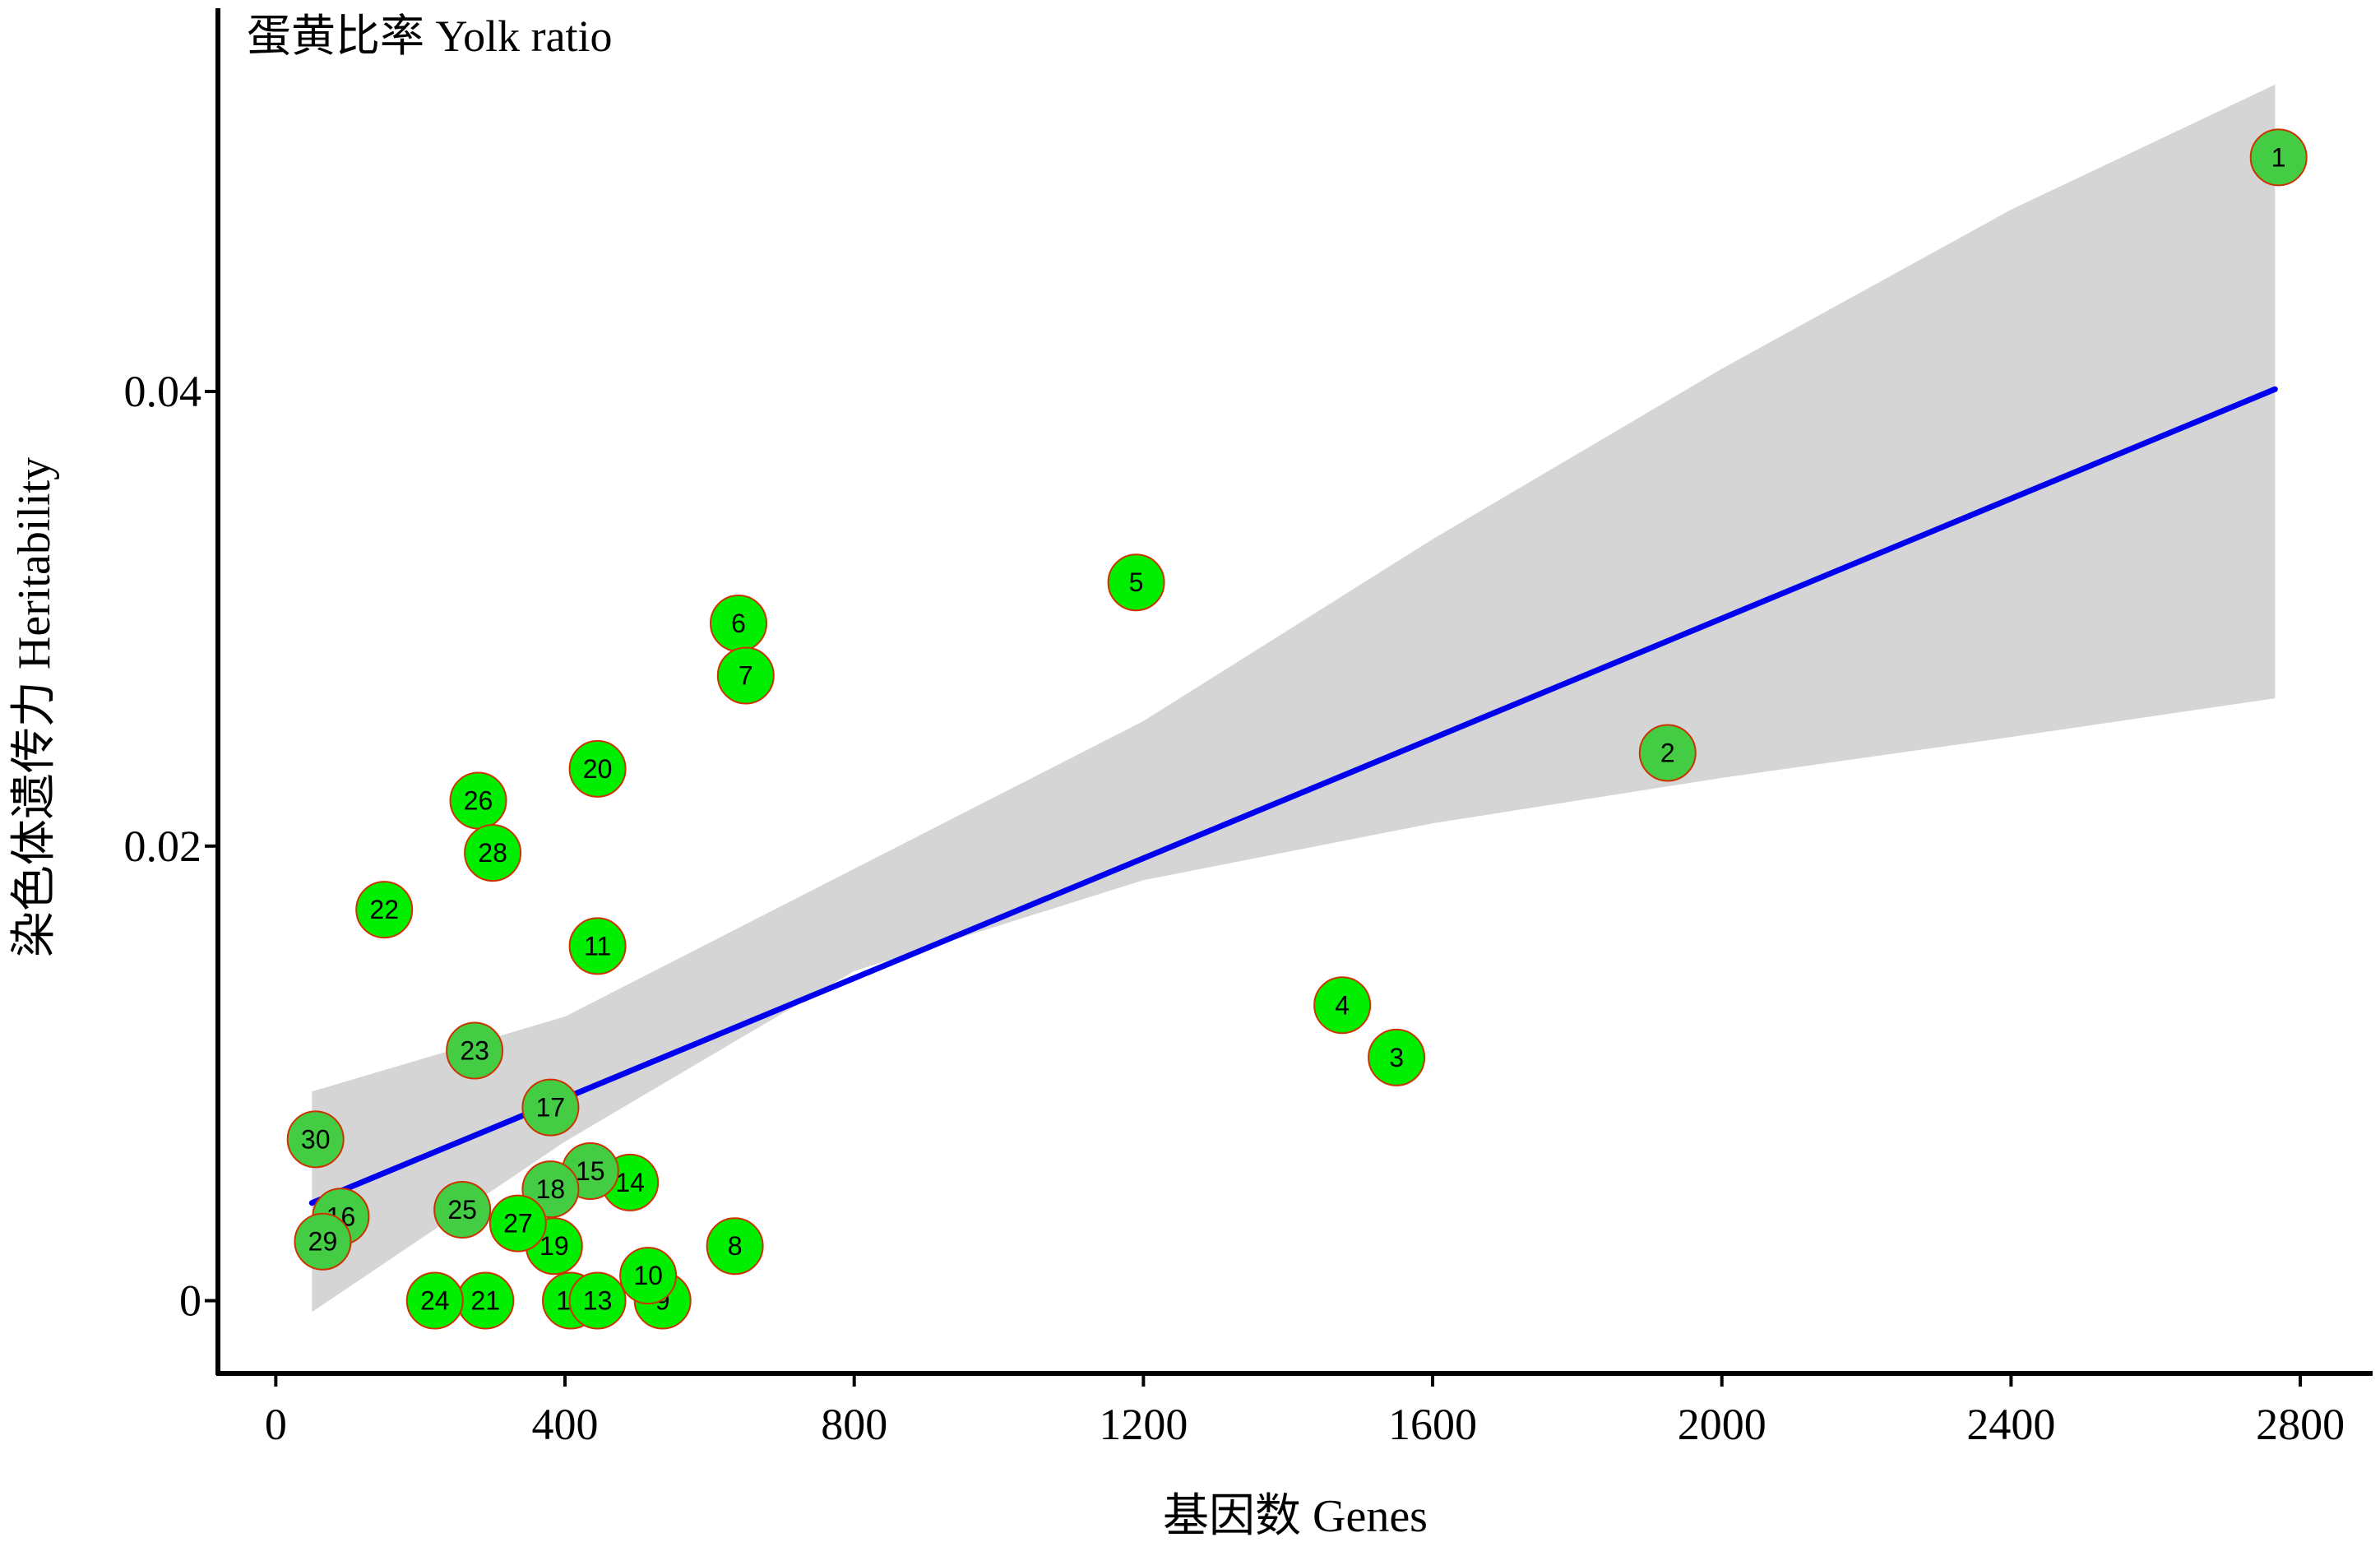 The height and width of the screenshot is (1542, 2380). I want to click on data-point-label: 19, so click(554, 1246).